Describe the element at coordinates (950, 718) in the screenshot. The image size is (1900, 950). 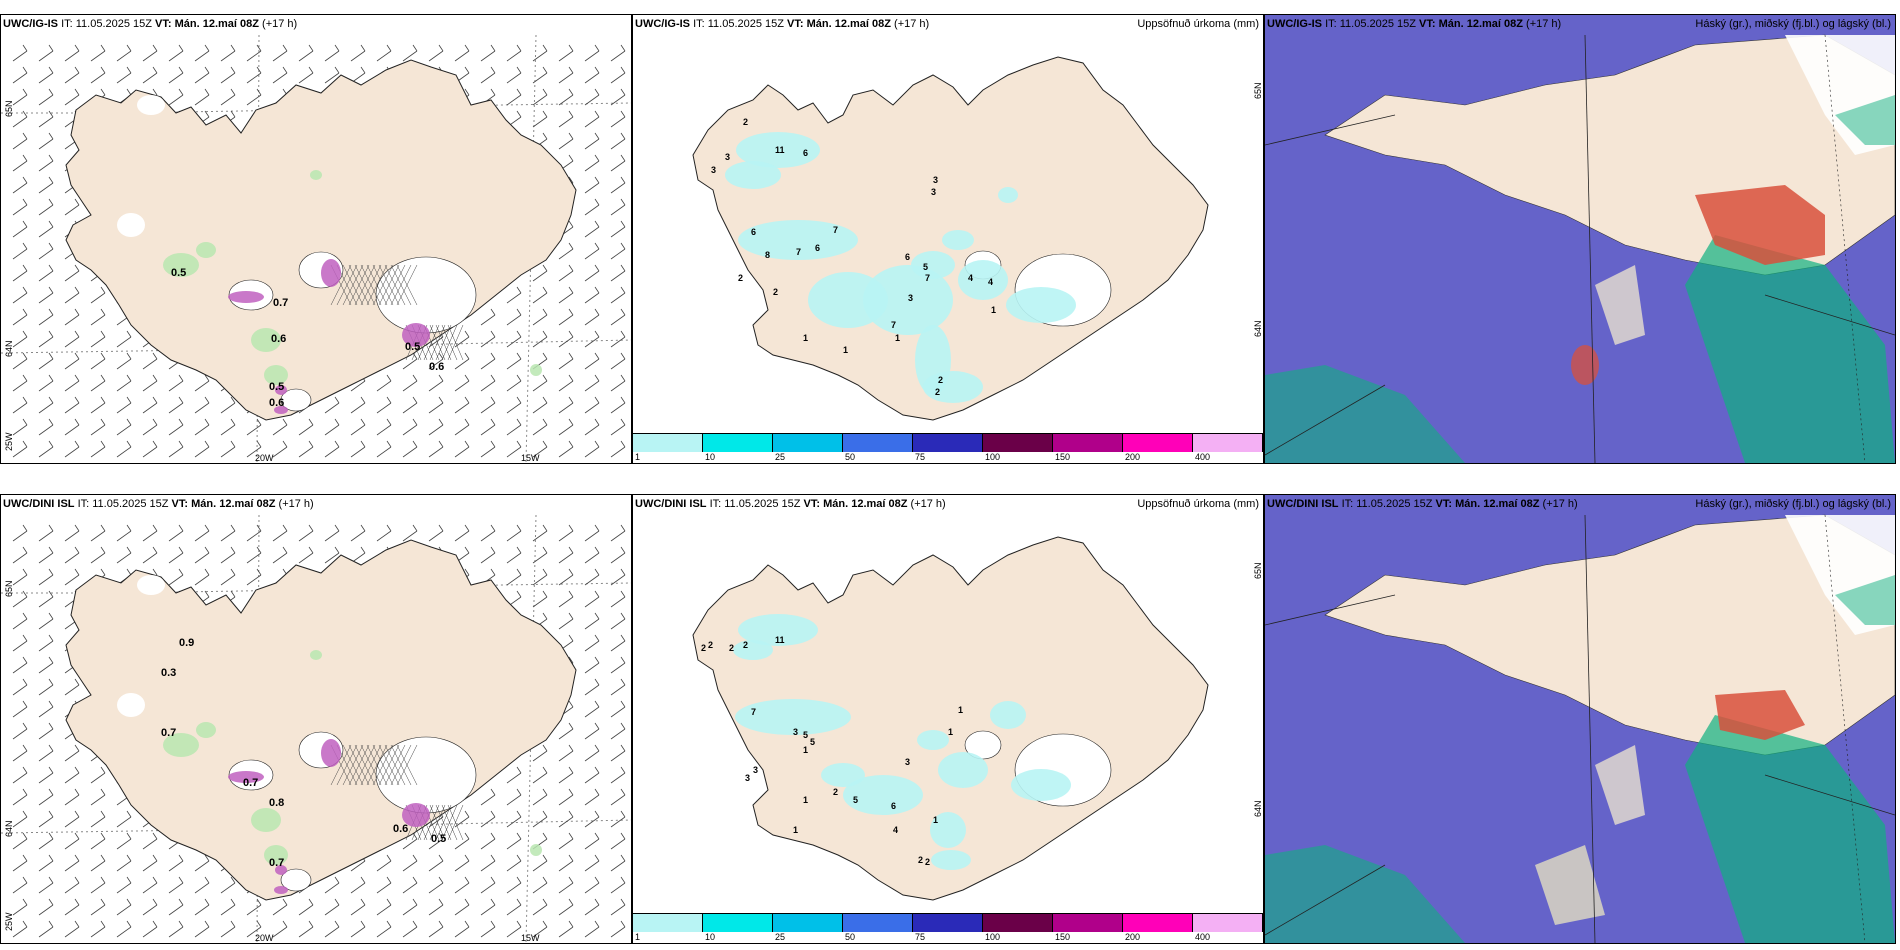
I see `precip-map-bottom` at that location.